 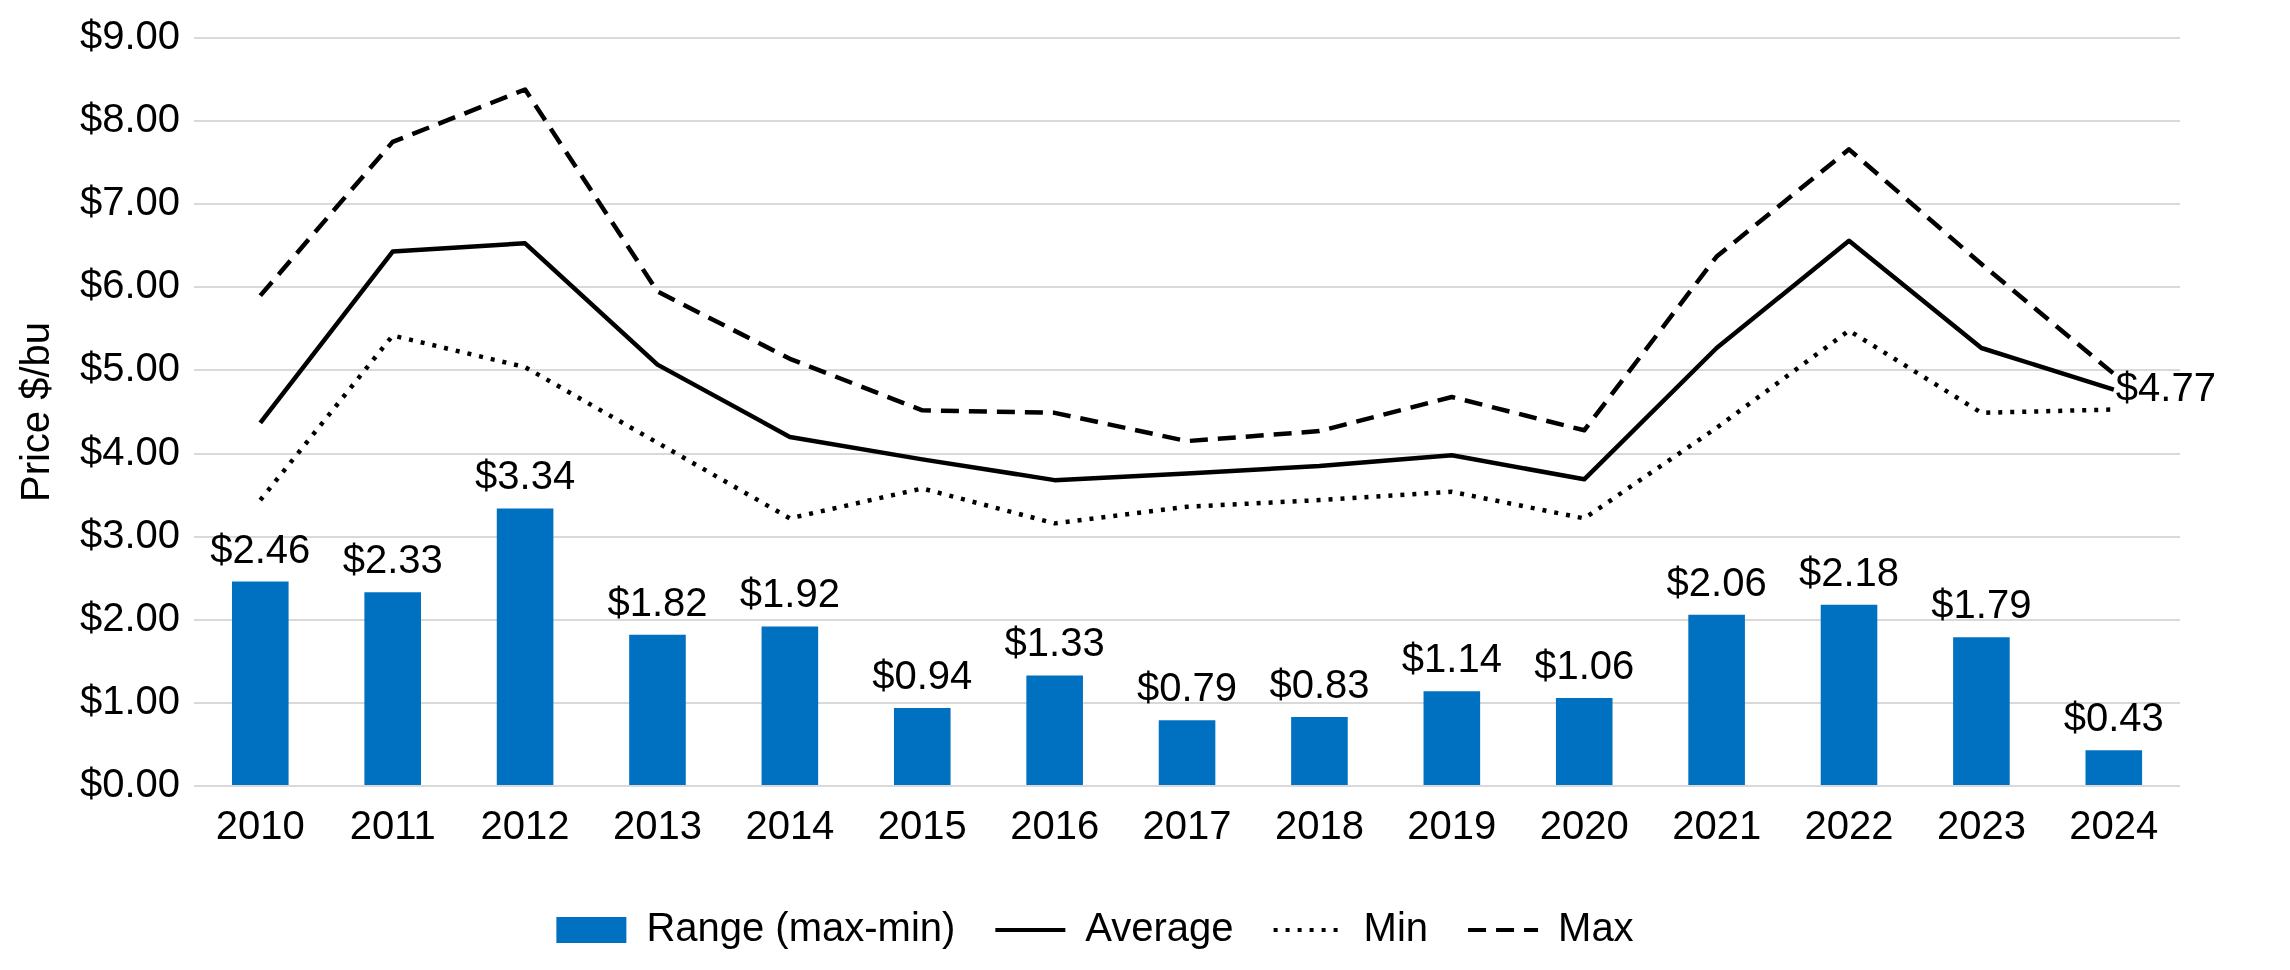 What do you see at coordinates (130, 35) in the screenshot?
I see `y-tick-label: $9.00` at bounding box center [130, 35].